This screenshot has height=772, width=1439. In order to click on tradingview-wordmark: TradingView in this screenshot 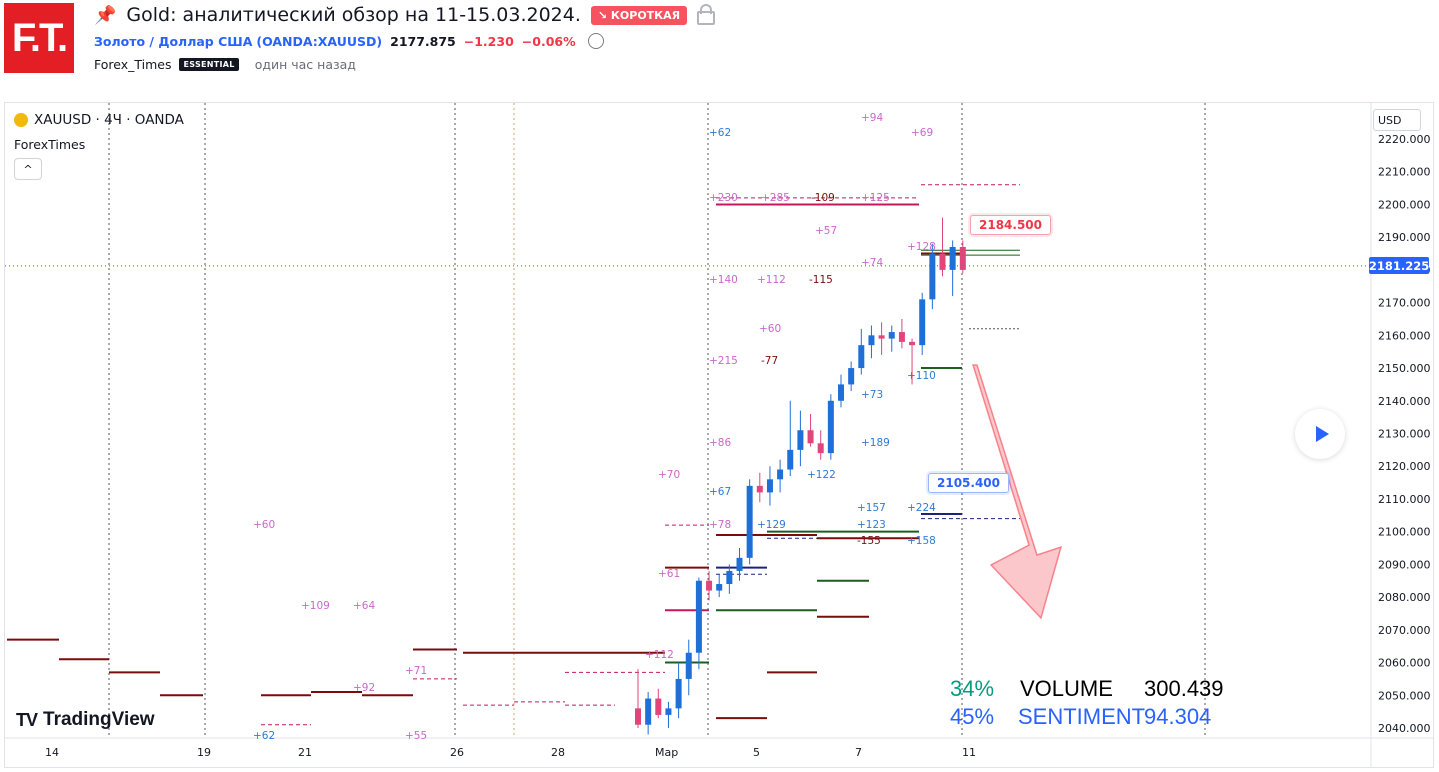, I will do `click(99, 719)`.